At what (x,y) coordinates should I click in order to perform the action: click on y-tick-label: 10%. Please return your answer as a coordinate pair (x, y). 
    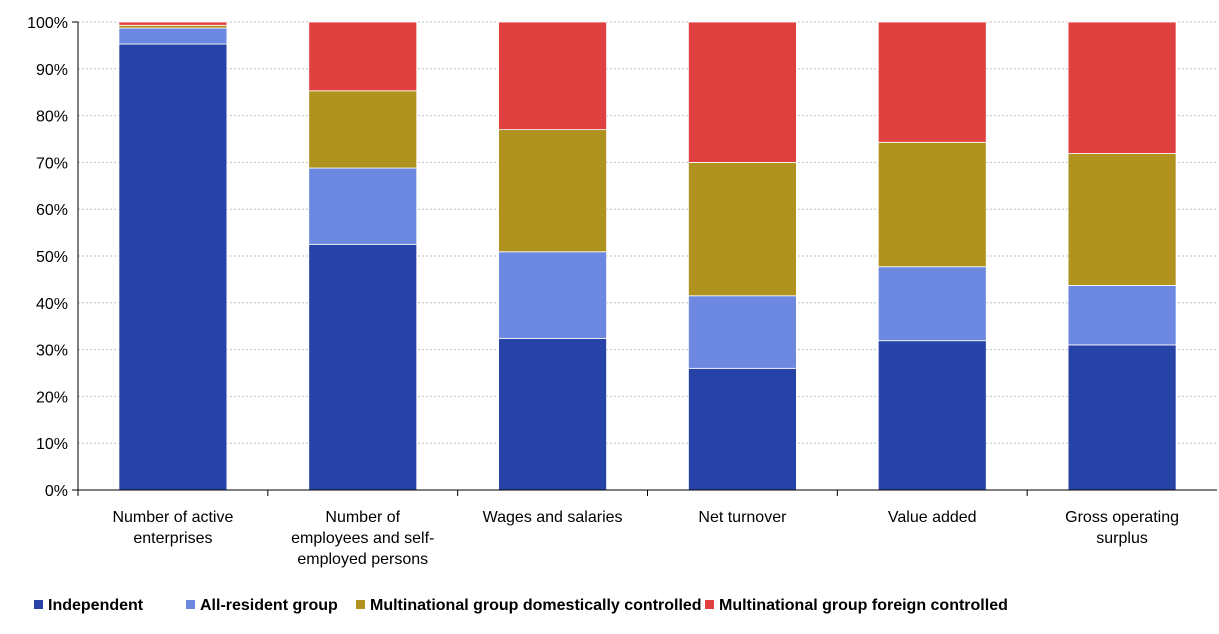
    Looking at the image, I should click on (52, 444).